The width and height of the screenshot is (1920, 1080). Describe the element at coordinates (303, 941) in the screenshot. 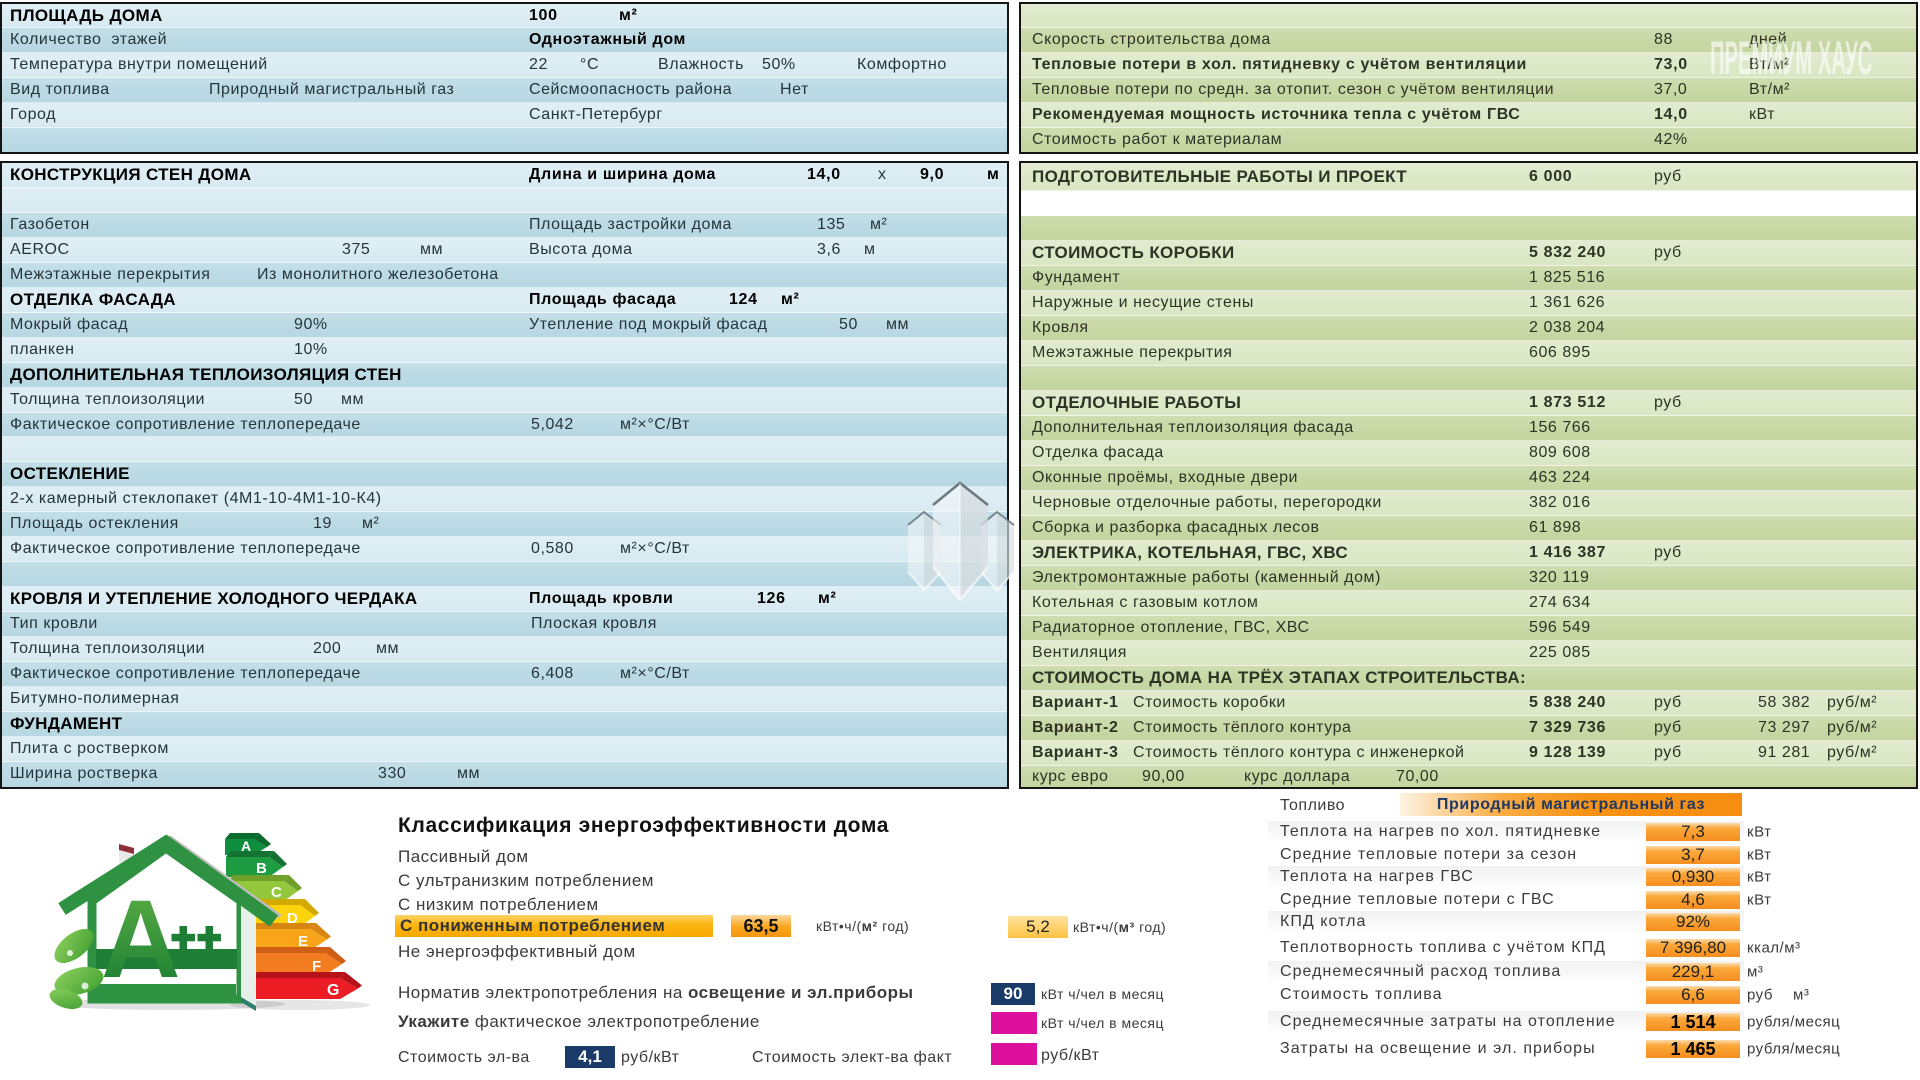

I see `svg-text: E` at that location.